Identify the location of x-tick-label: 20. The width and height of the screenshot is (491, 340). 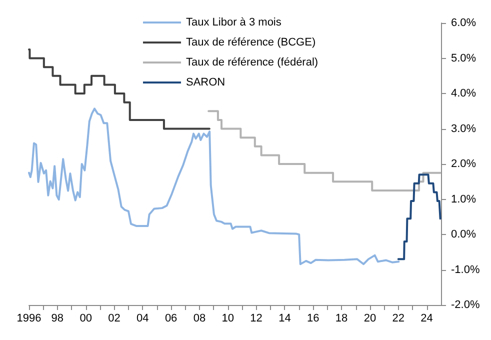
(370, 318).